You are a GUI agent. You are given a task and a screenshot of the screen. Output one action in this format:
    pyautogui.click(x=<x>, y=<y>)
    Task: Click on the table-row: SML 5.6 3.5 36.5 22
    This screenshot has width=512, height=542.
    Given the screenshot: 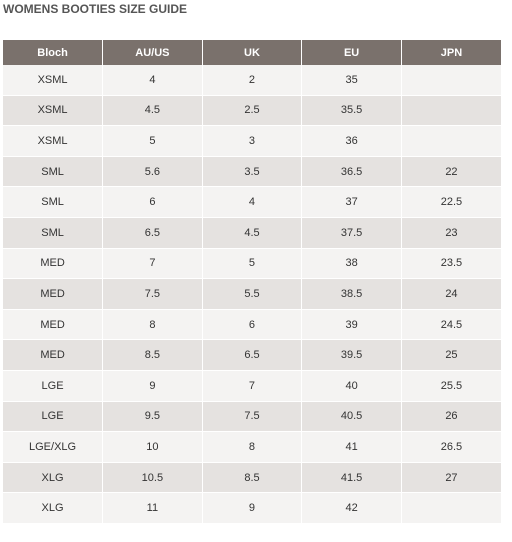 What is the action you would take?
    pyautogui.click(x=252, y=172)
    